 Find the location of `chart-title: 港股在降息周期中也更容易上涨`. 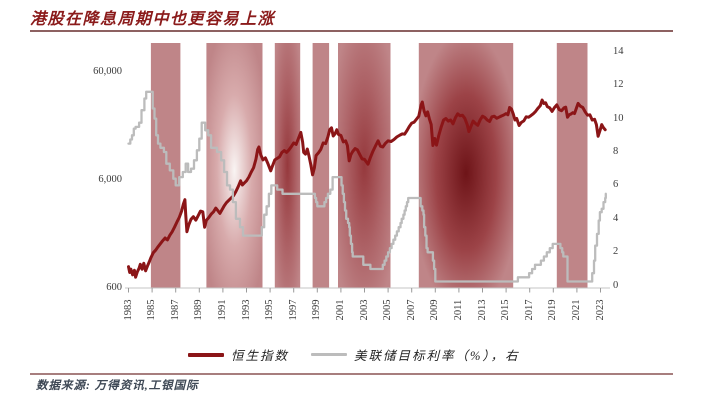

chart-title: 港股在降息周期中也更容易上涨 is located at coordinates (153, 19).